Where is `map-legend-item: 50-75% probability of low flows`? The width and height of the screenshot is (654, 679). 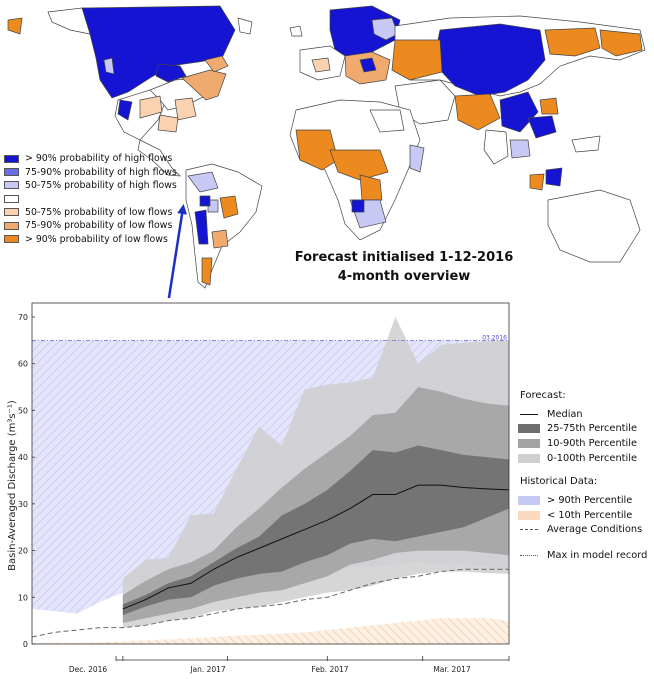
map-legend-item: 50-75% probability of low flows is located at coordinates (104, 212).